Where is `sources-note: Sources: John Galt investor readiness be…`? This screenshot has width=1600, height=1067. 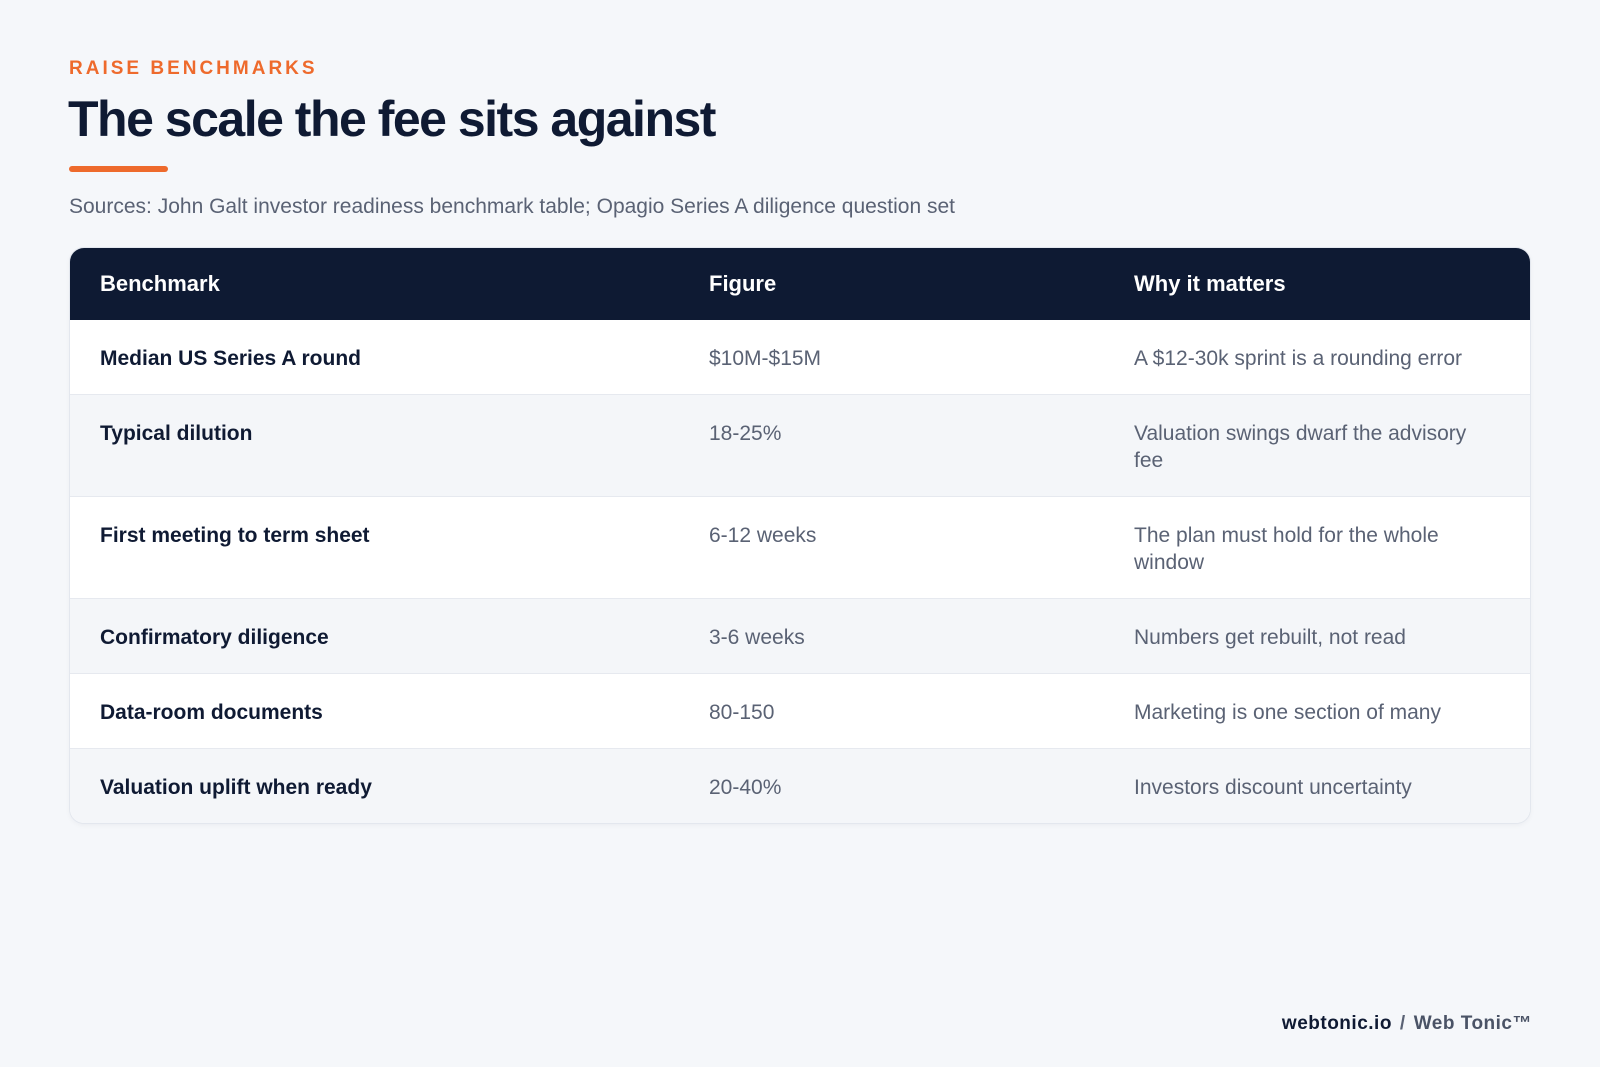 sources-note: Sources: John Galt investor readiness be… is located at coordinates (512, 206).